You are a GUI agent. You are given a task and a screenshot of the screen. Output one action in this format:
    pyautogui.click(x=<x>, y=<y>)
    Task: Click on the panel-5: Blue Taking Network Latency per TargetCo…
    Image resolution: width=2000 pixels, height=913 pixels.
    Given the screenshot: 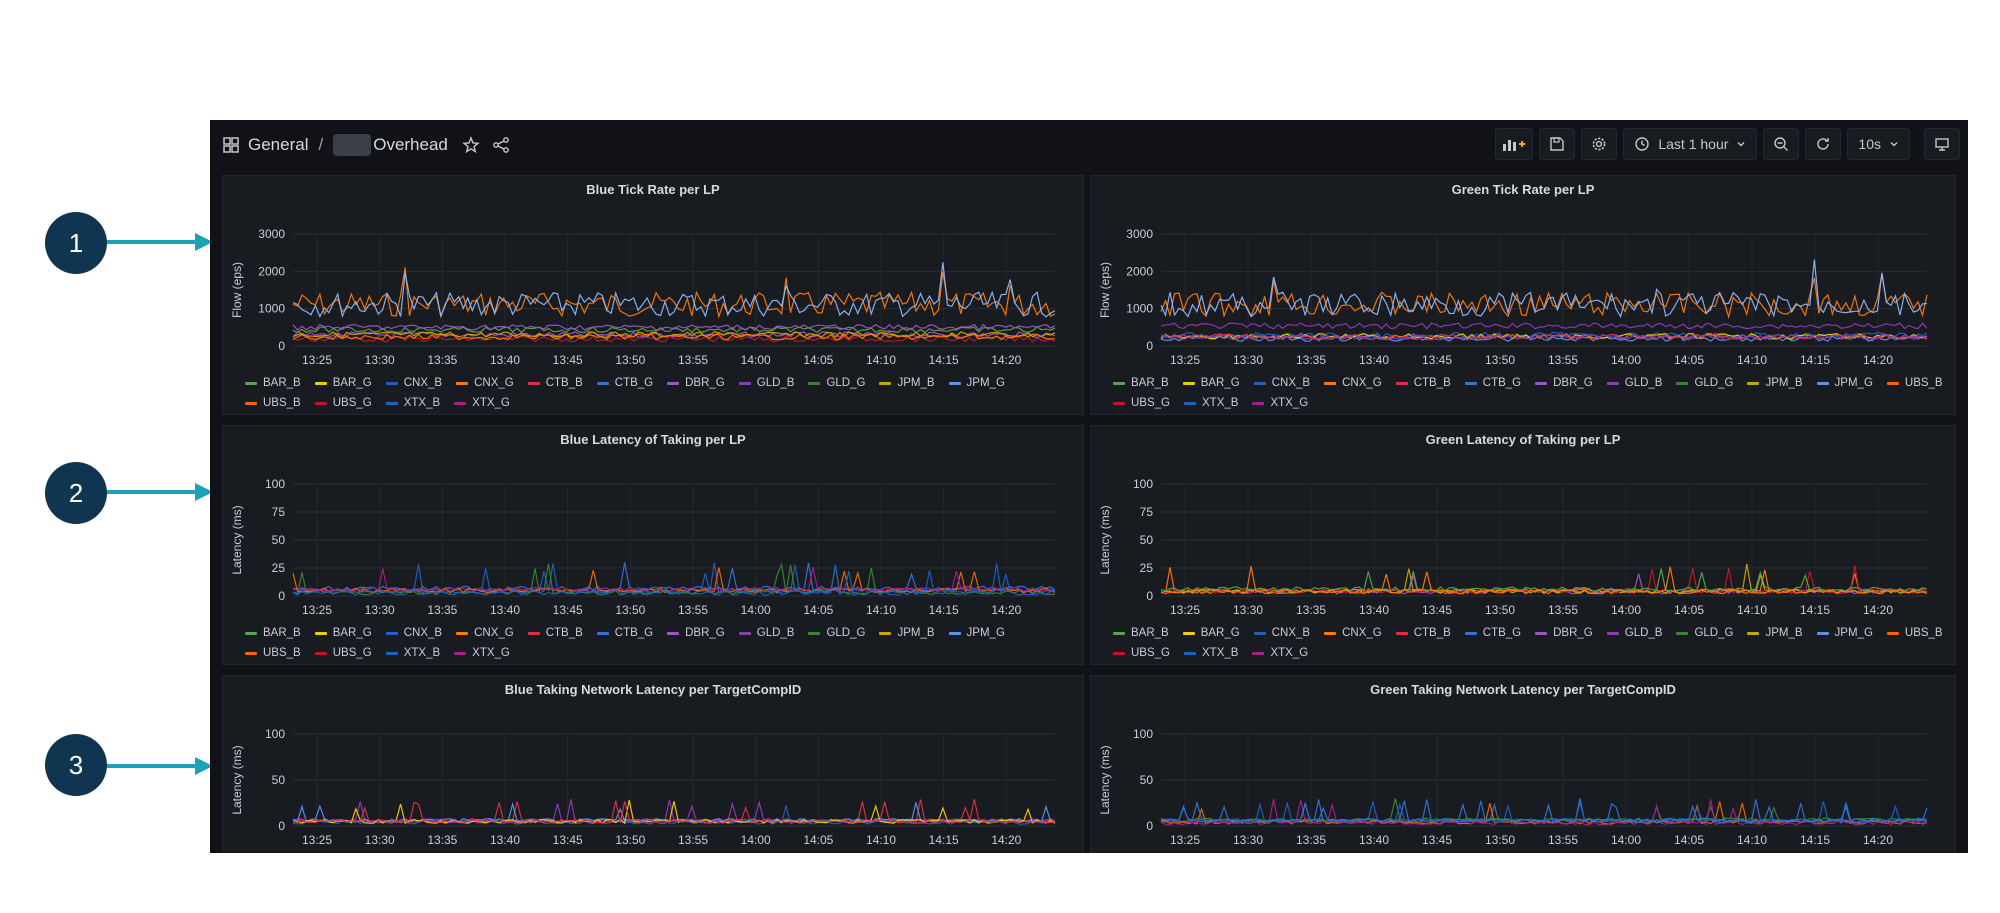 What is the action you would take?
    pyautogui.click(x=653, y=764)
    